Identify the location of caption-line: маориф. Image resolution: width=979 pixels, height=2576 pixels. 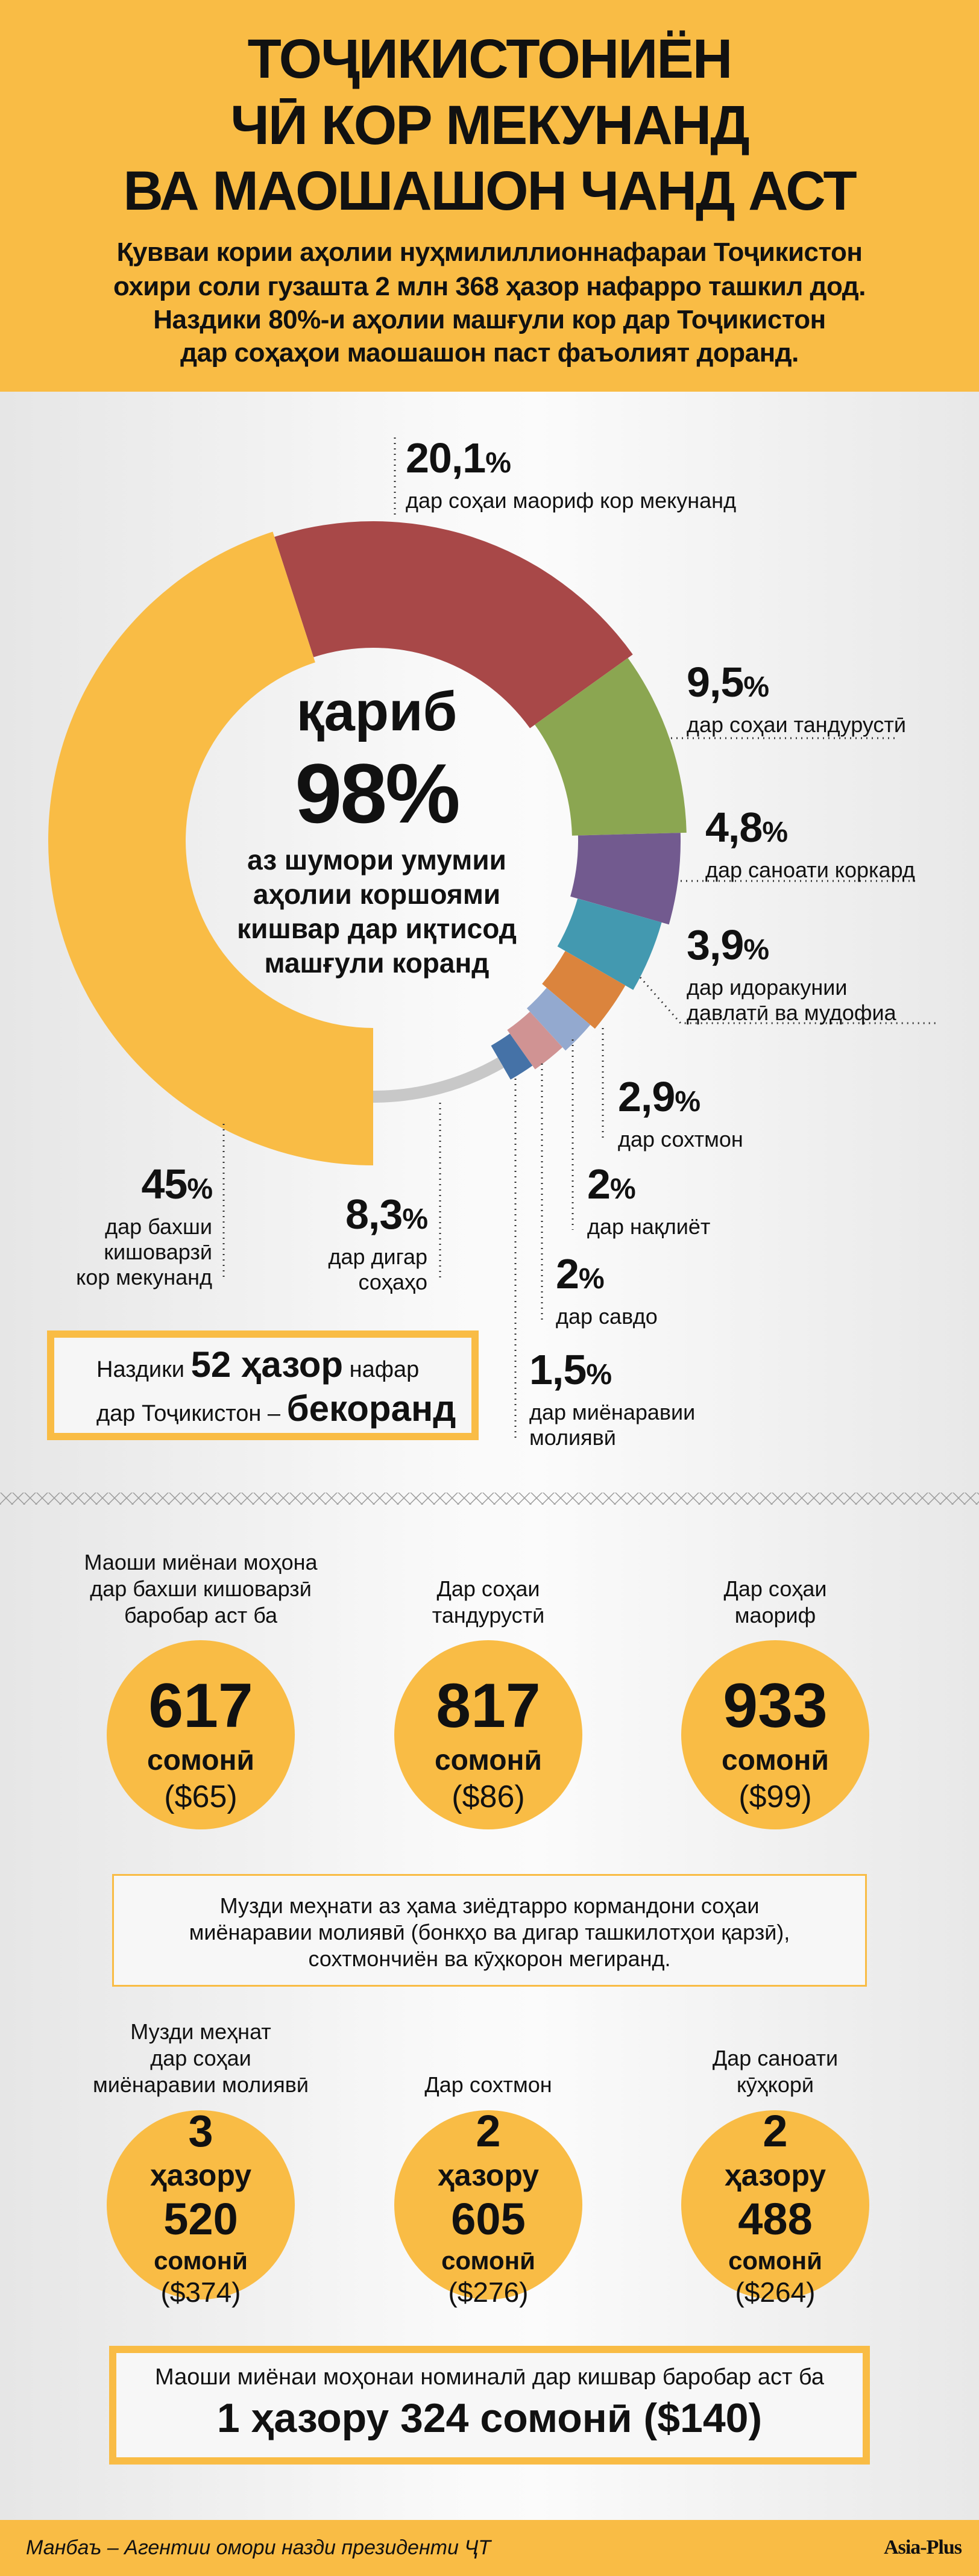
(775, 1615).